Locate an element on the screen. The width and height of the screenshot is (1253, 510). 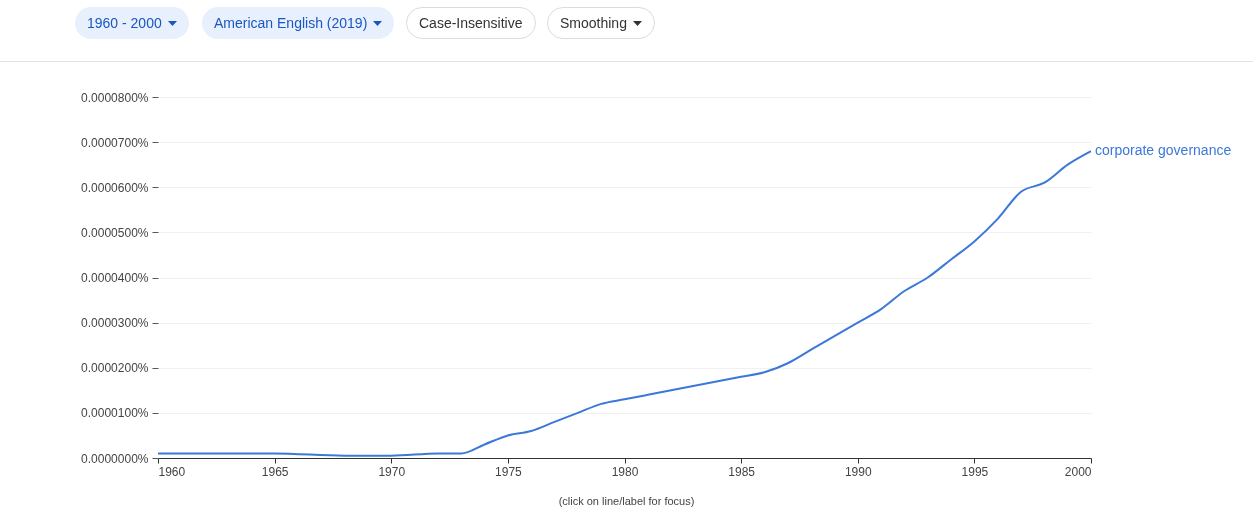
y-tick-label: 0.0000700% is located at coordinates (115, 142).